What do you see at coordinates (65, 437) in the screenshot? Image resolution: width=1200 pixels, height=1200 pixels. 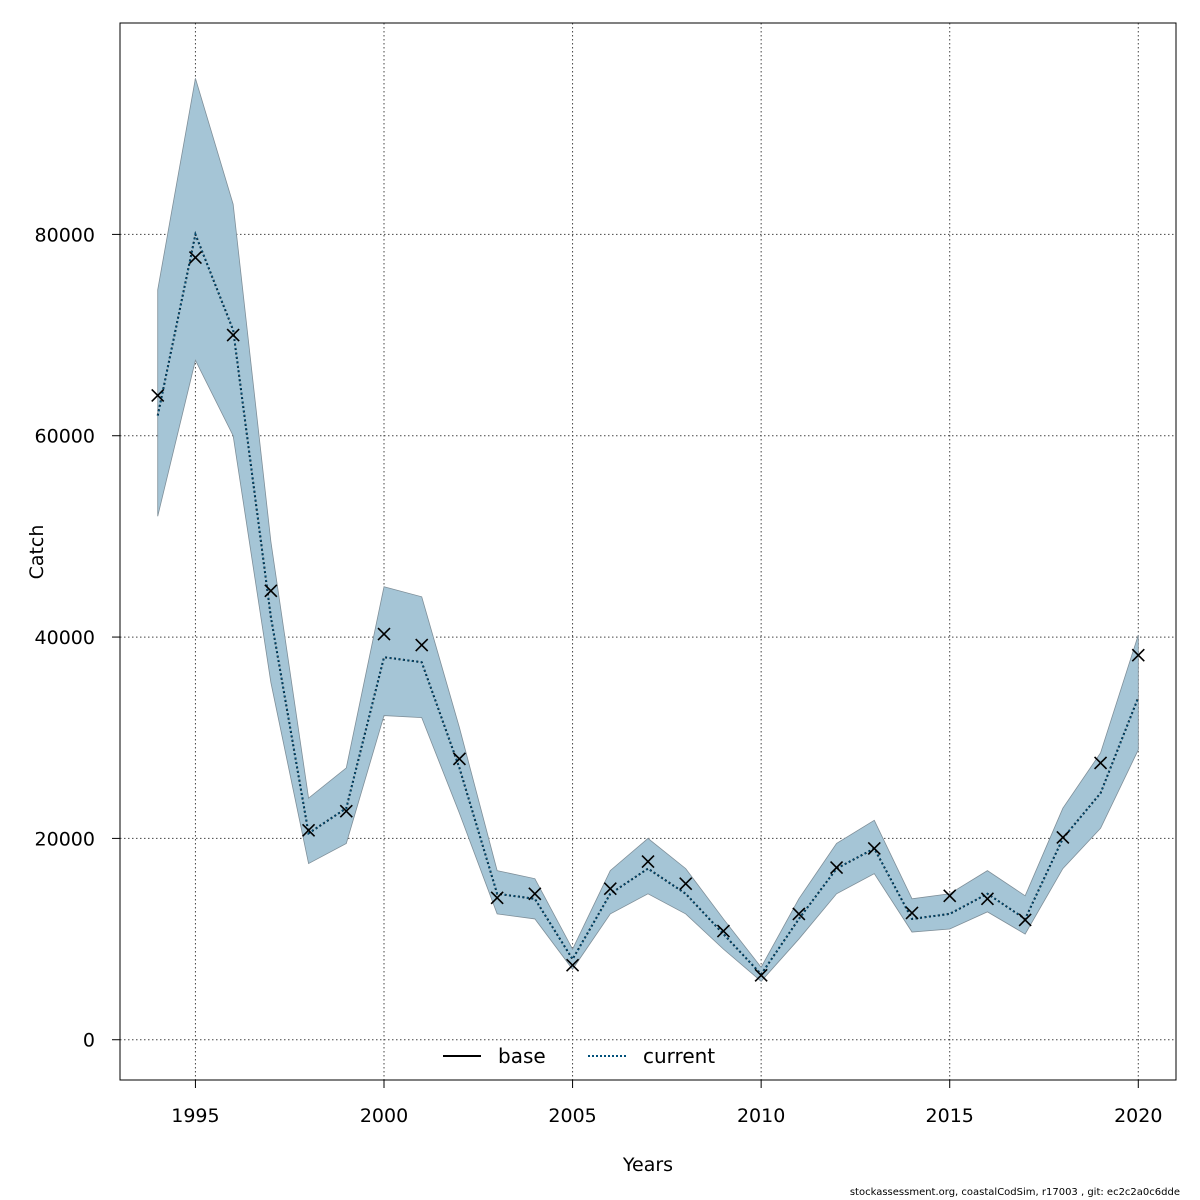 I see `y-tick-label-60000: 60000` at bounding box center [65, 437].